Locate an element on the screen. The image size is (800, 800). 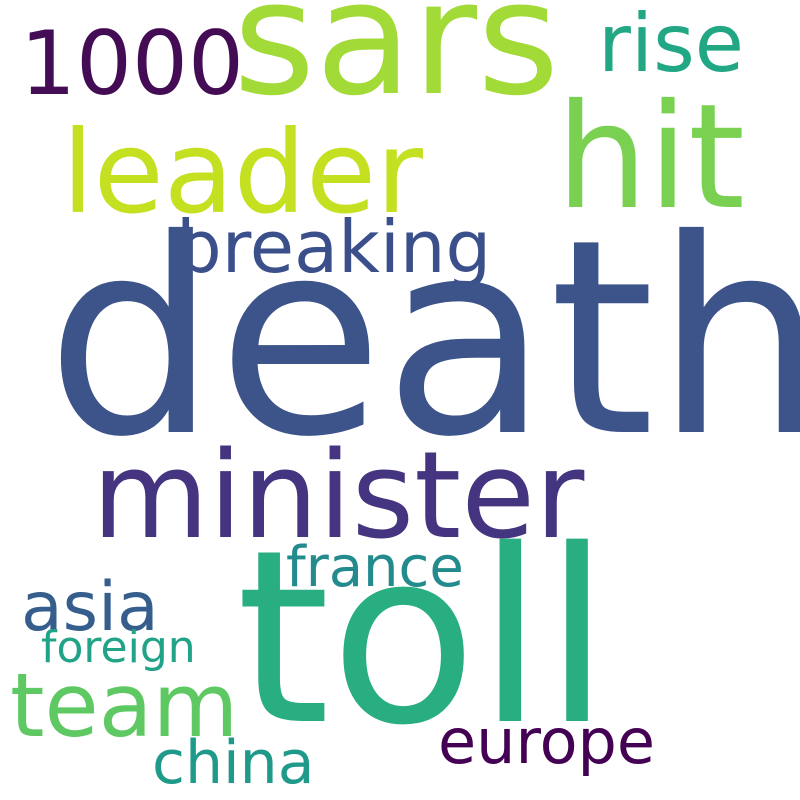
word-minister: minister is located at coordinates (338, 496).